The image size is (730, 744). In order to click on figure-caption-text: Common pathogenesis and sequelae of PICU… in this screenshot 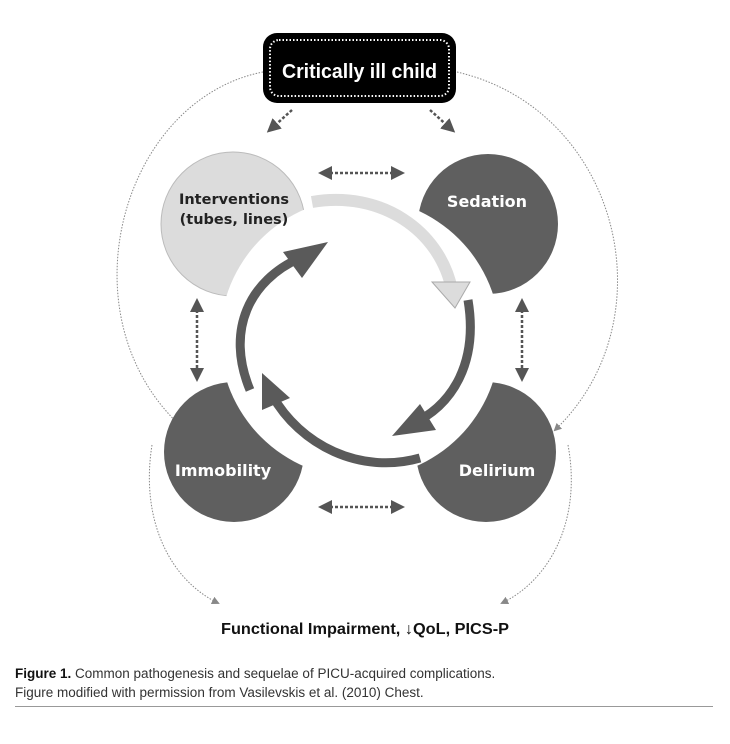, I will do `click(285, 673)`.